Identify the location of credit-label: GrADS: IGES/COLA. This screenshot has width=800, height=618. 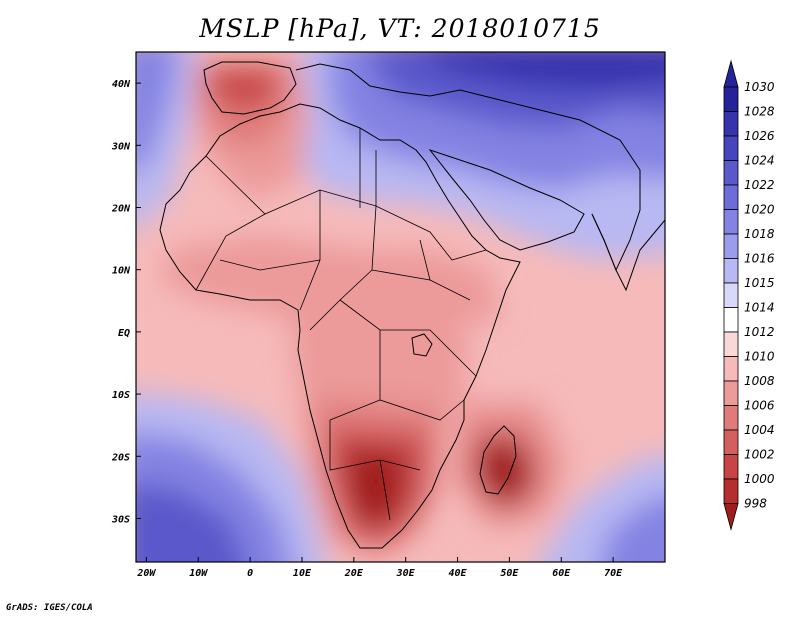
(49, 608).